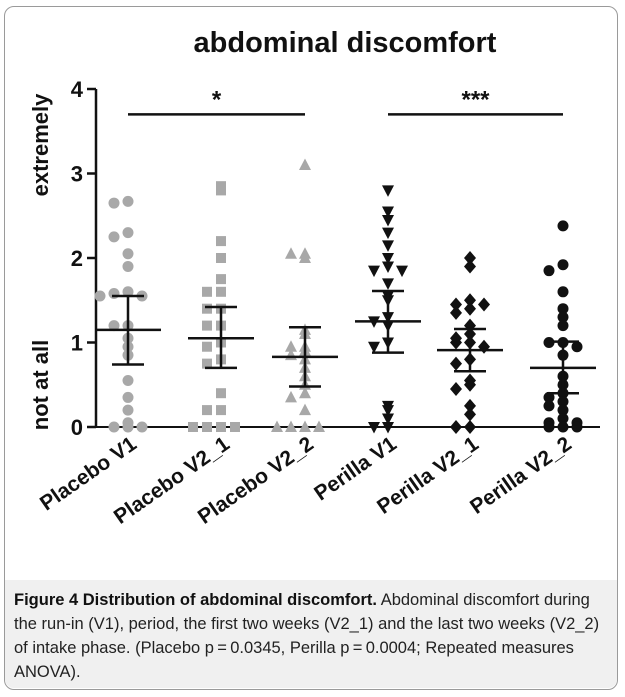  Describe the element at coordinates (77, 427) in the screenshot. I see `y-tick-label: 0` at that location.